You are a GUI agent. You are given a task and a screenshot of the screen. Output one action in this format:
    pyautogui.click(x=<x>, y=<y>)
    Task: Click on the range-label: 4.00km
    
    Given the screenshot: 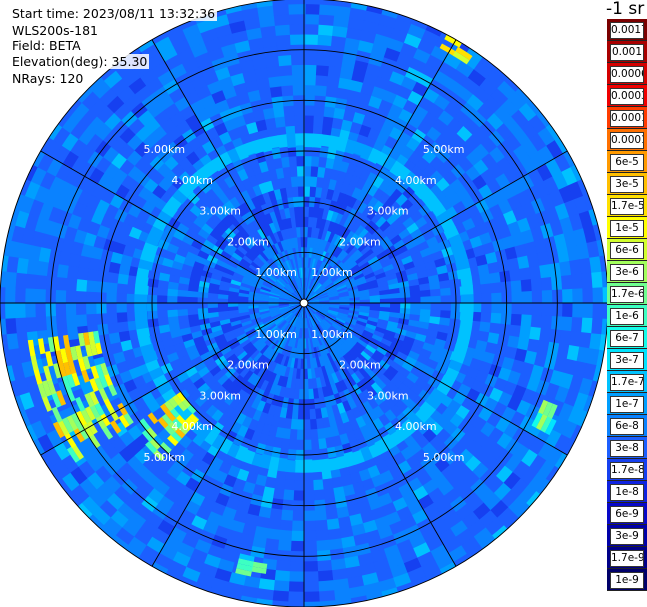 What is the action you would take?
    pyautogui.click(x=192, y=180)
    